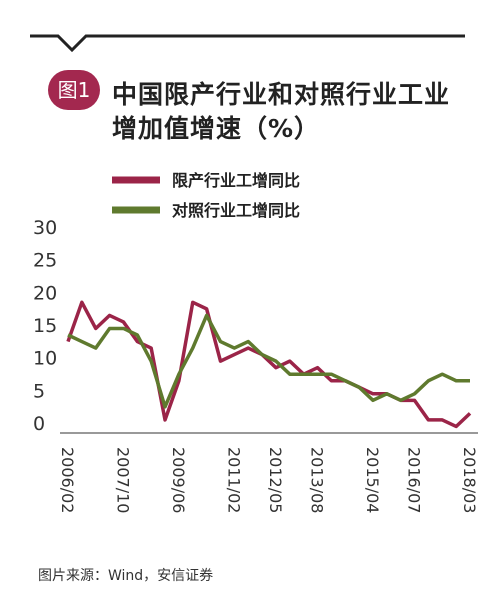 This screenshot has width=495, height=599. What do you see at coordinates (372, 480) in the screenshot?
I see `x-tick-label: 2015/04` at bounding box center [372, 480].